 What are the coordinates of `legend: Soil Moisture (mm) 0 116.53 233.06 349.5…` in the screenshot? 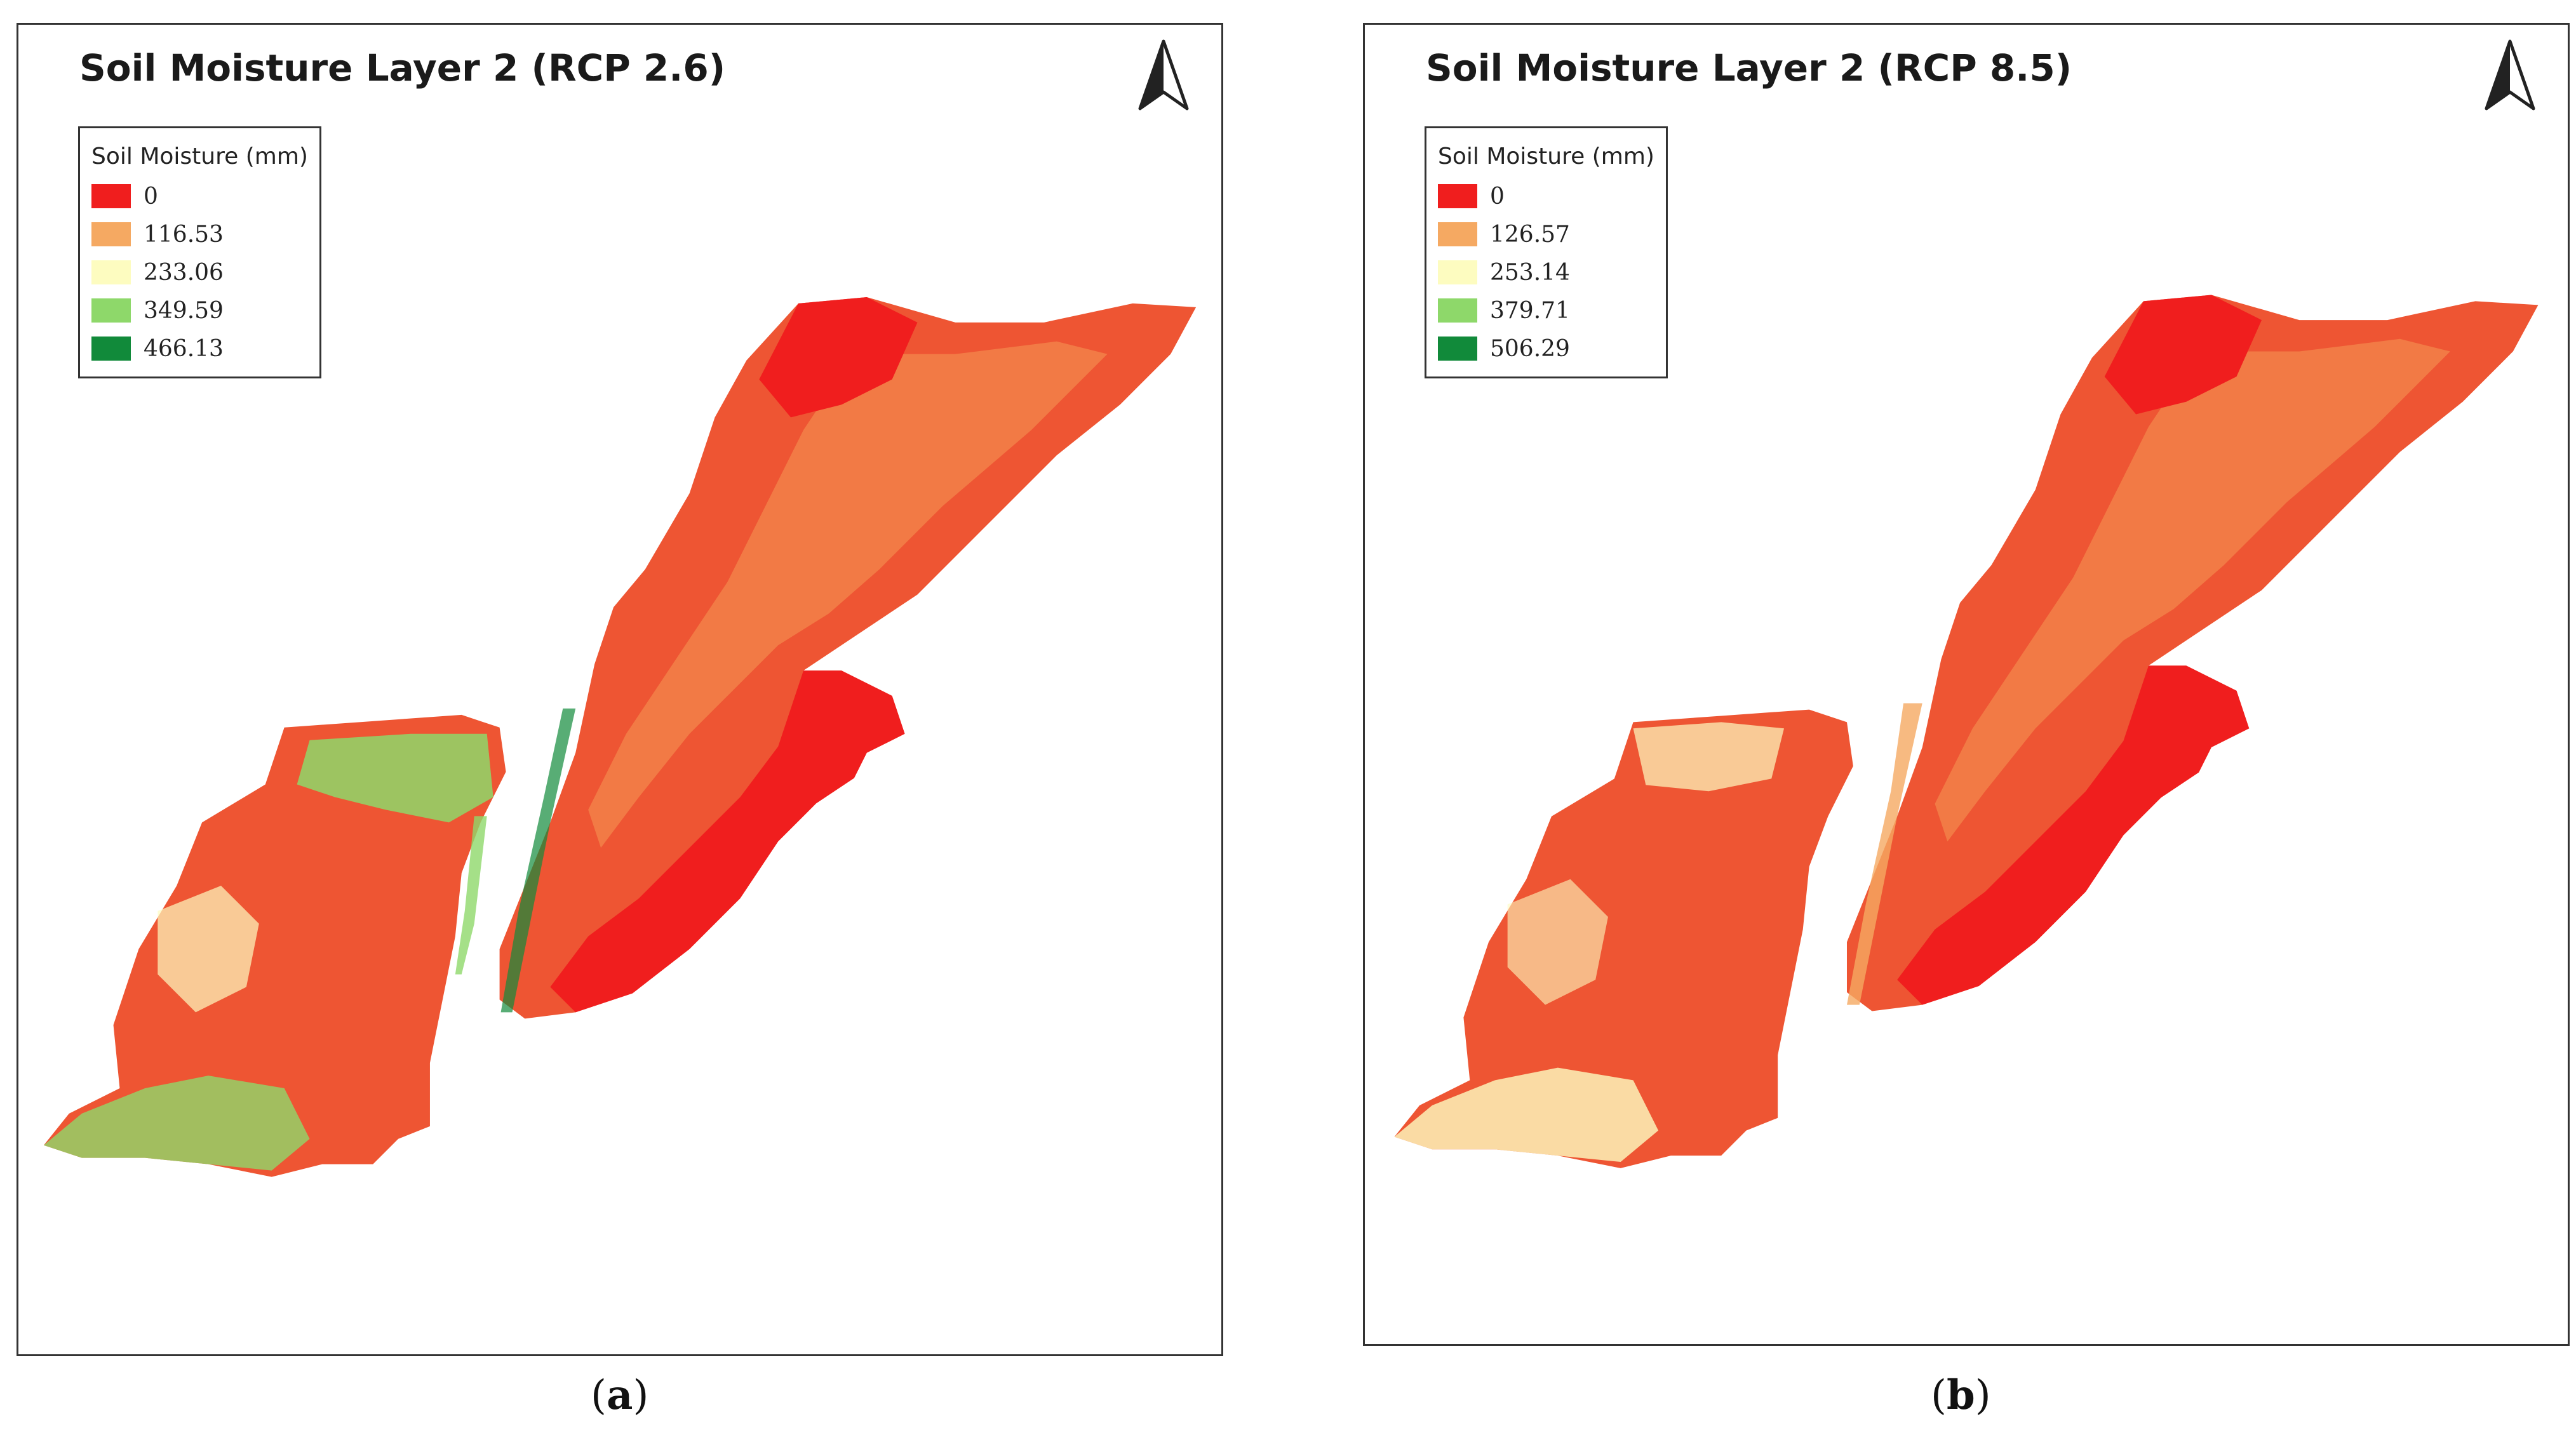 It's located at (199, 252).